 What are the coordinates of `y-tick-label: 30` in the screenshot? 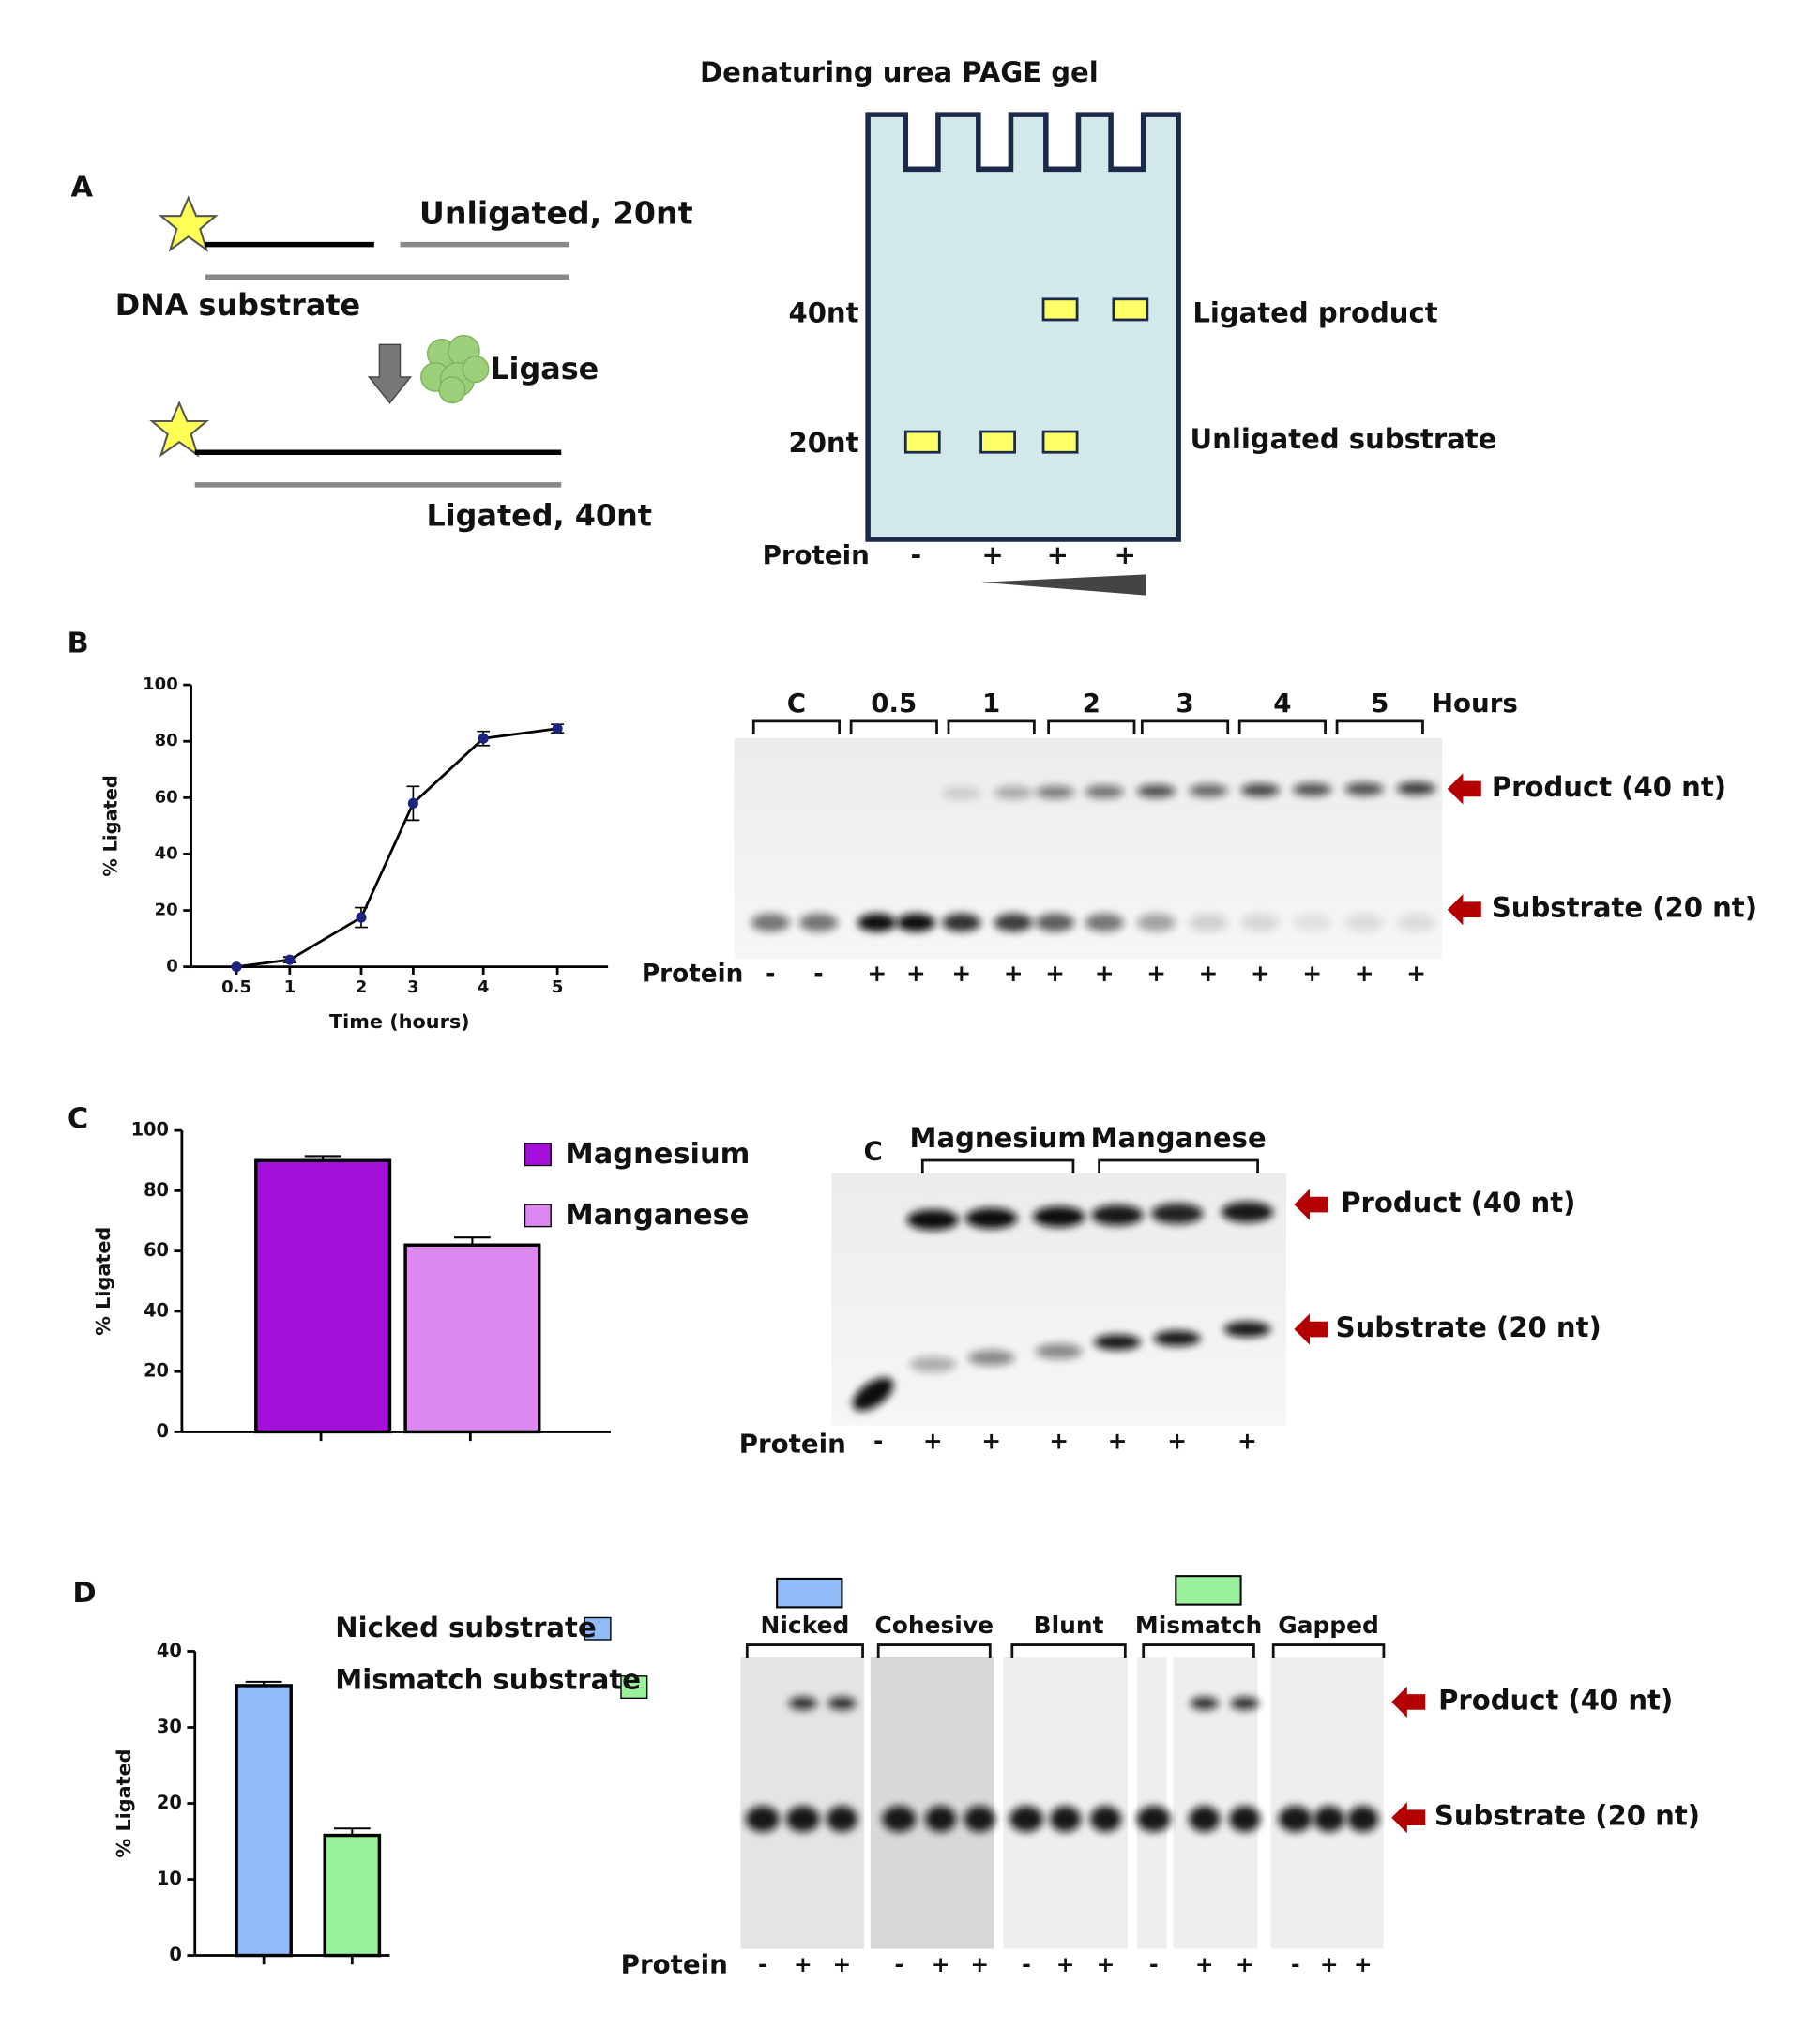 It's located at (169, 1726).